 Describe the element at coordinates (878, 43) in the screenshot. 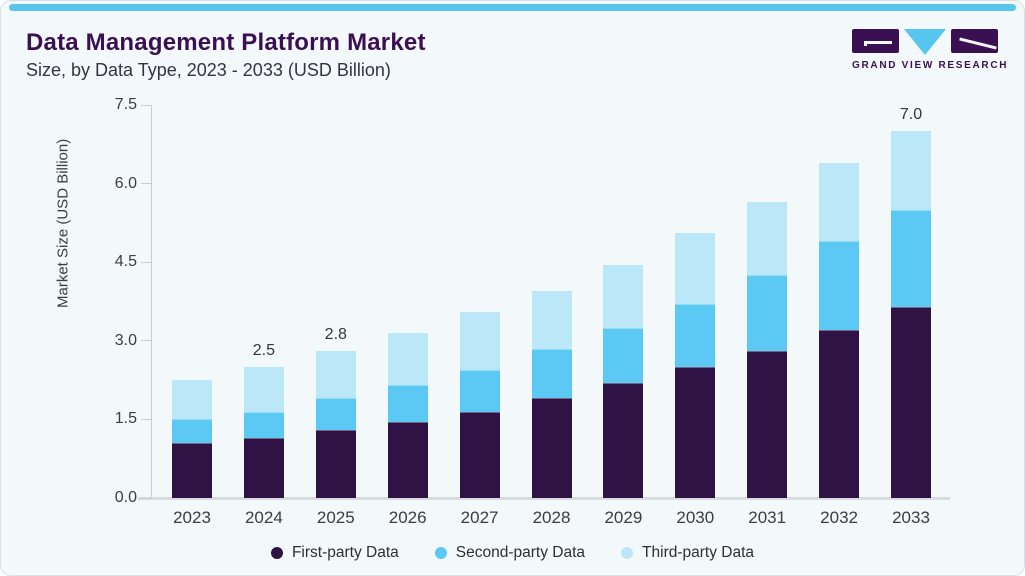

I see `logo-g-glyph` at that location.